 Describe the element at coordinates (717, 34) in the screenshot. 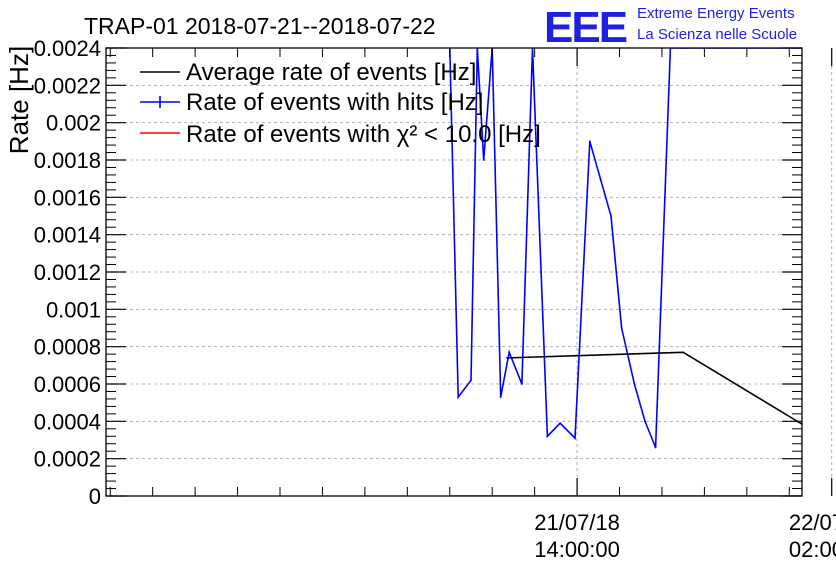

I see `eee-logo-line2: La Scienza nelle Scuole` at that location.